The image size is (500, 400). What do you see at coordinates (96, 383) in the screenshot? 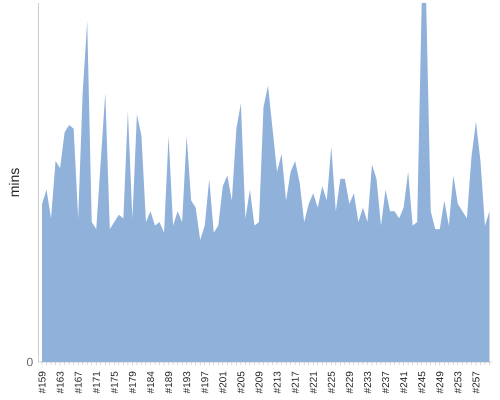
I see `x-tick-label: #171` at bounding box center [96, 383].